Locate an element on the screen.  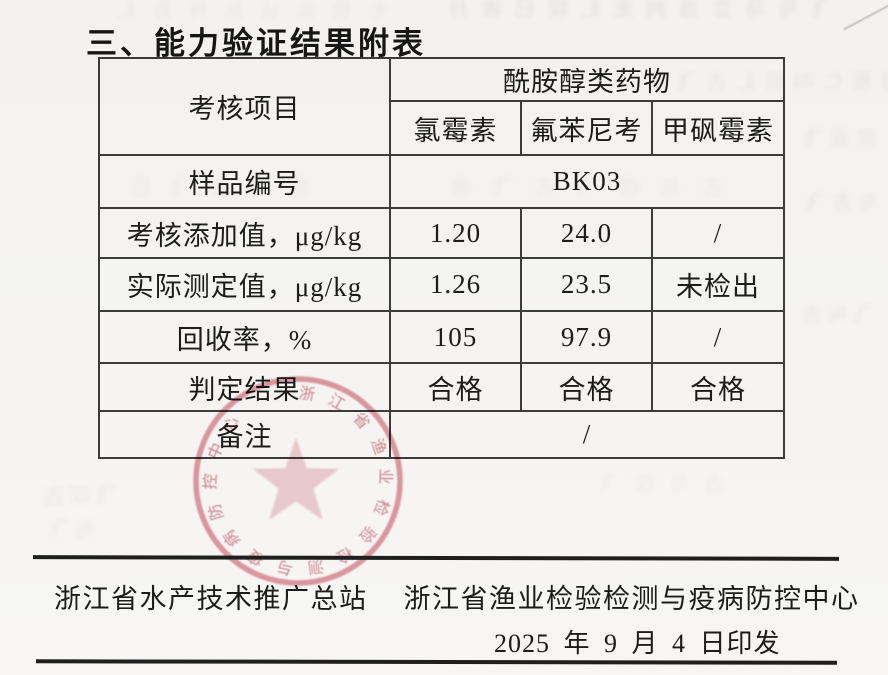
table-row-recovery-rate: 回收率，% 105 97.9 / is located at coordinates (442, 337).